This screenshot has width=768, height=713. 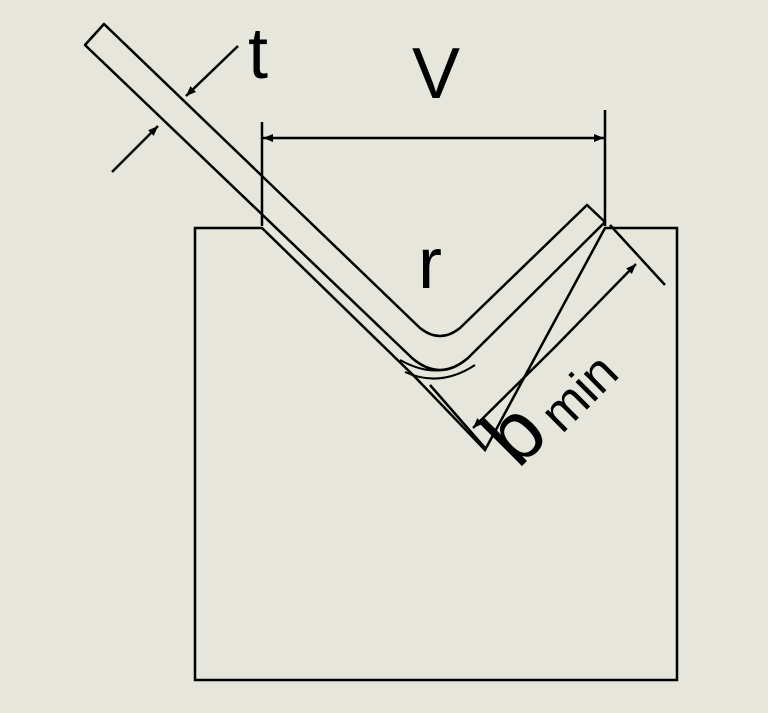 What do you see at coordinates (135, 149) in the screenshot?
I see `thickness-arrow-bottom` at bounding box center [135, 149].